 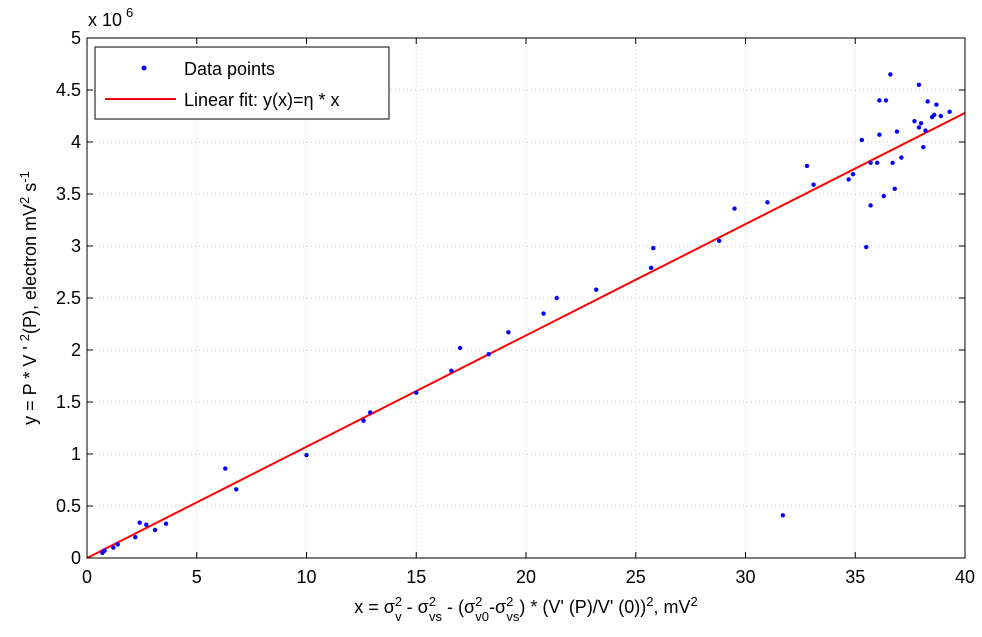 What do you see at coordinates (129, 12) in the screenshot?
I see `y-multiplier-exponent: 6` at bounding box center [129, 12].